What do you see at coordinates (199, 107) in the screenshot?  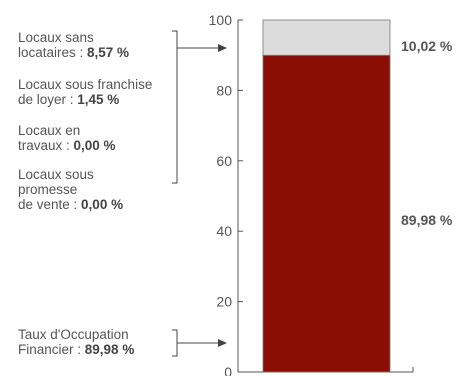 I see `bracket-arrow-top` at bounding box center [199, 107].